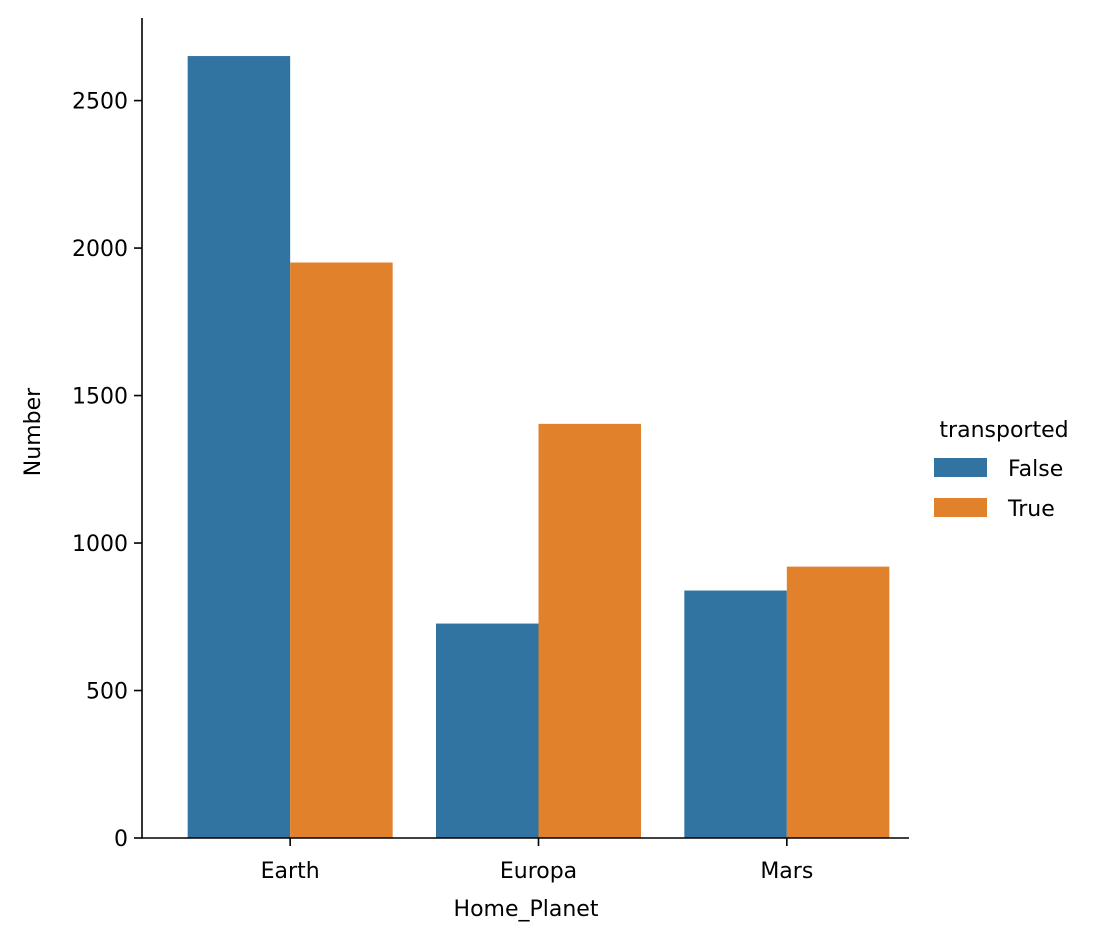 This screenshot has height=940, width=1106. Describe the element at coordinates (239, 447) in the screenshot. I see `bar-earth-false` at that location.